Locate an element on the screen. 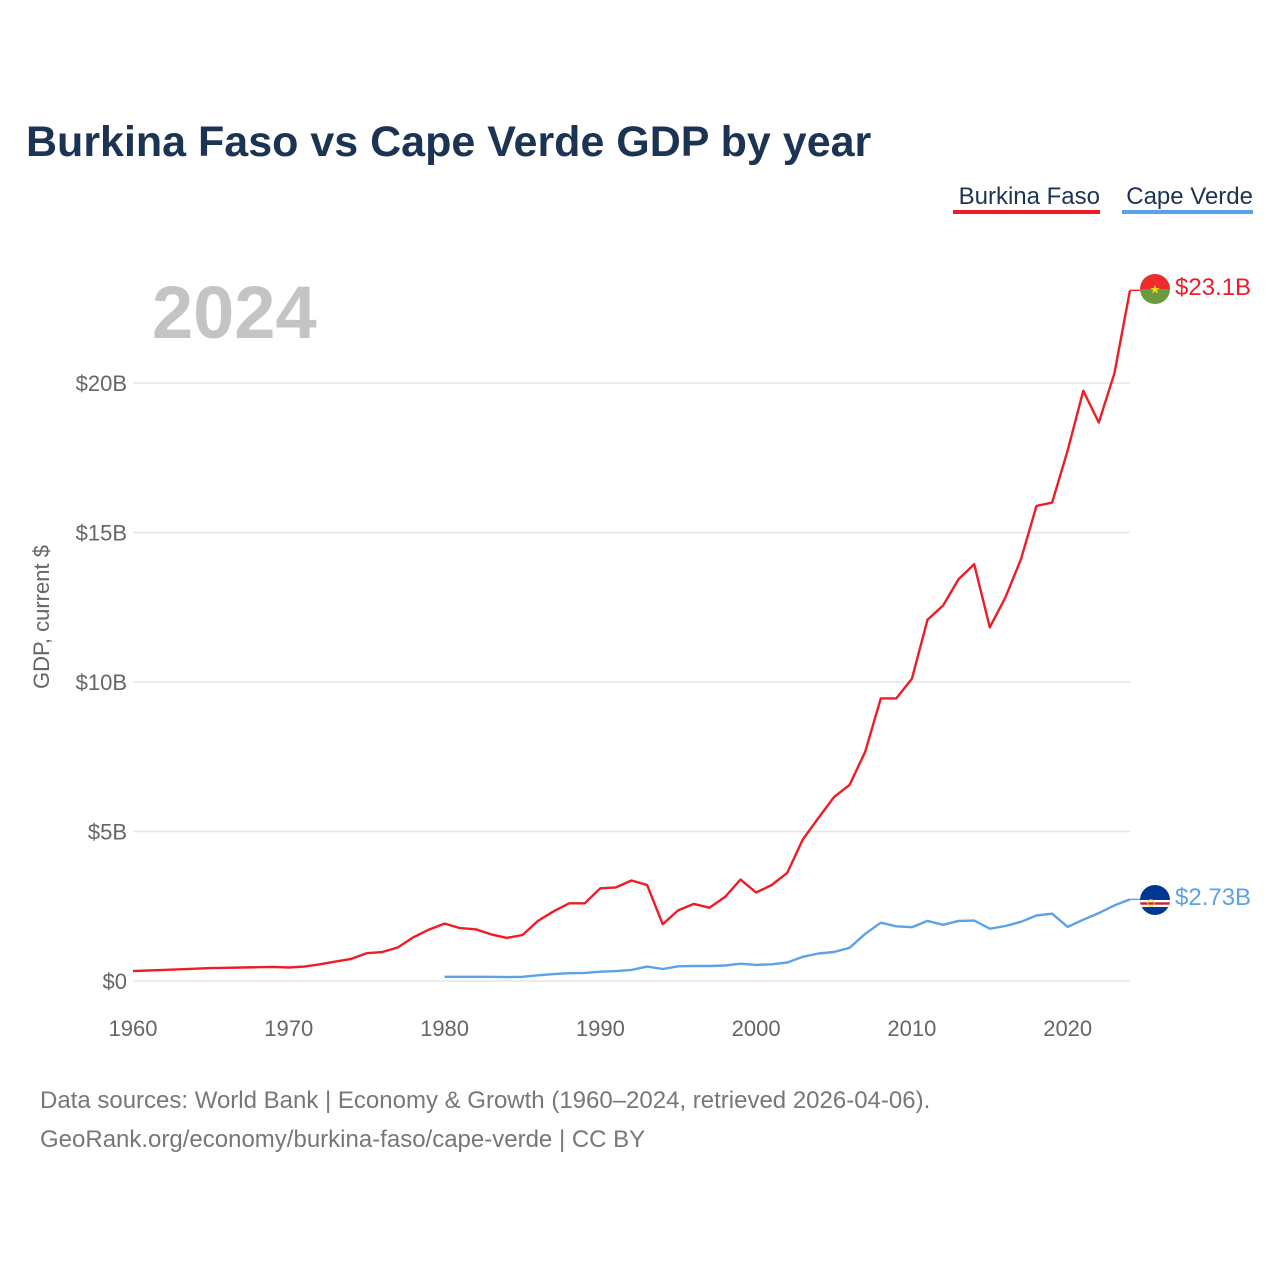 The width and height of the screenshot is (1280, 1280). end-value-burkina-faso: $23.1B is located at coordinates (1213, 287).